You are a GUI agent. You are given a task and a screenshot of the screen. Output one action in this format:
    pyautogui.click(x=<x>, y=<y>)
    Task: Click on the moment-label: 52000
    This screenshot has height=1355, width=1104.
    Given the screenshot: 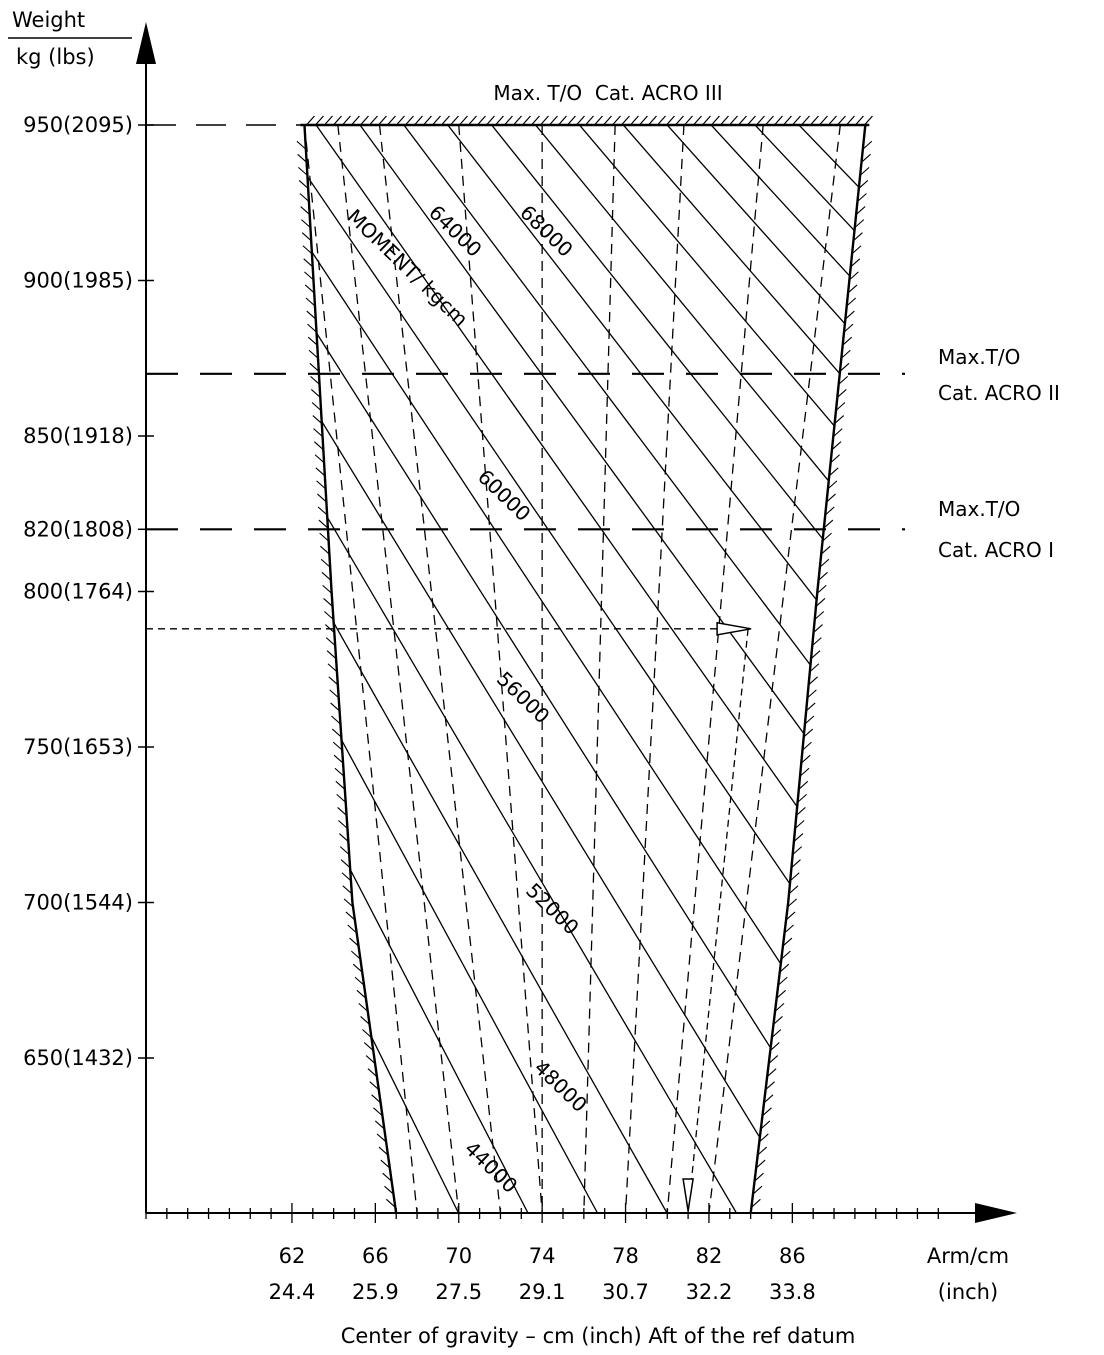 What is the action you would take?
    pyautogui.click(x=552, y=908)
    